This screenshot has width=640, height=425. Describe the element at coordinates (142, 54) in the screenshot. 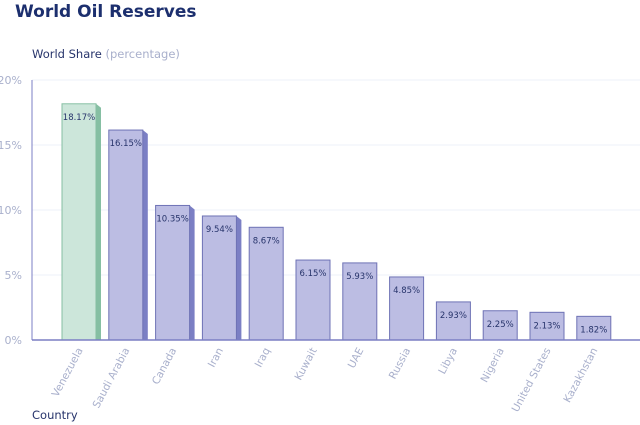

I see `y-axis-unit: (percentage)` at that location.